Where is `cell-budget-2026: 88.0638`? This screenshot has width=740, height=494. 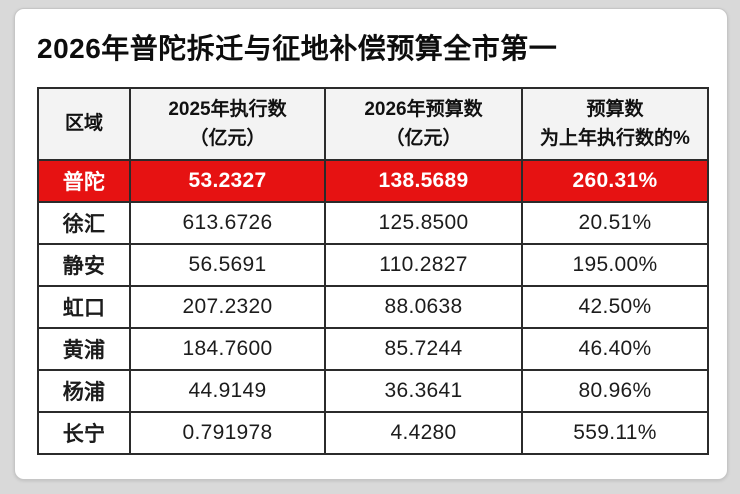 cell-budget-2026: 88.0638 is located at coordinates (423, 307).